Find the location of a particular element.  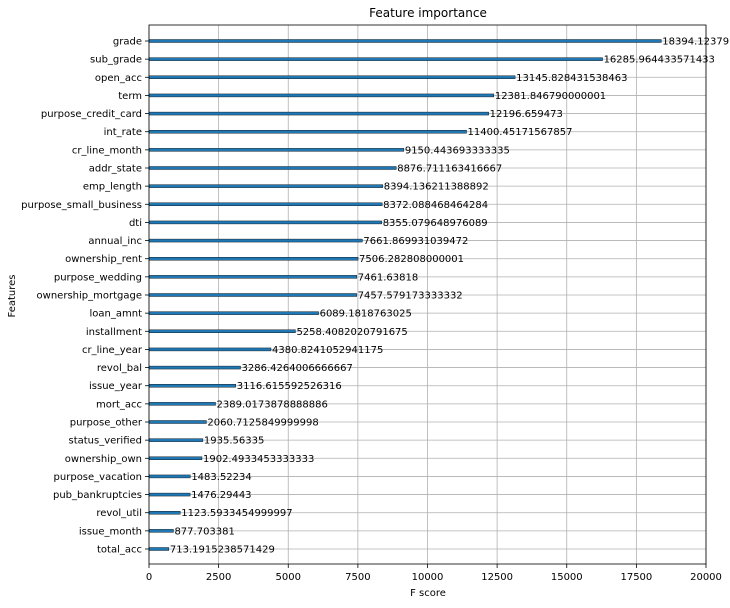

y-tick-label: revol_util is located at coordinates (119, 513).